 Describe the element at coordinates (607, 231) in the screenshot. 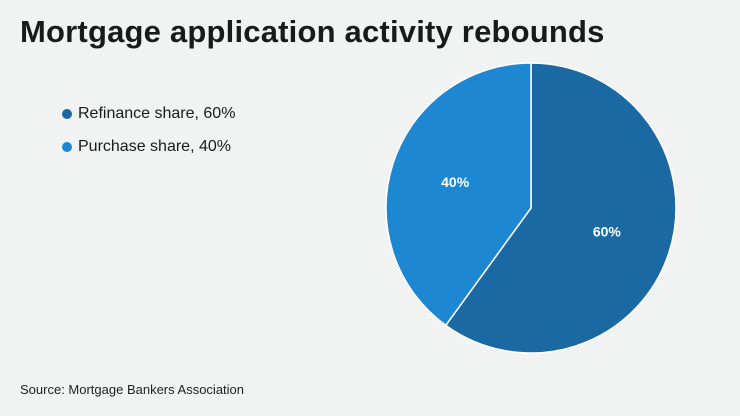

I see `pie-slice-label-refinance: 60%` at that location.